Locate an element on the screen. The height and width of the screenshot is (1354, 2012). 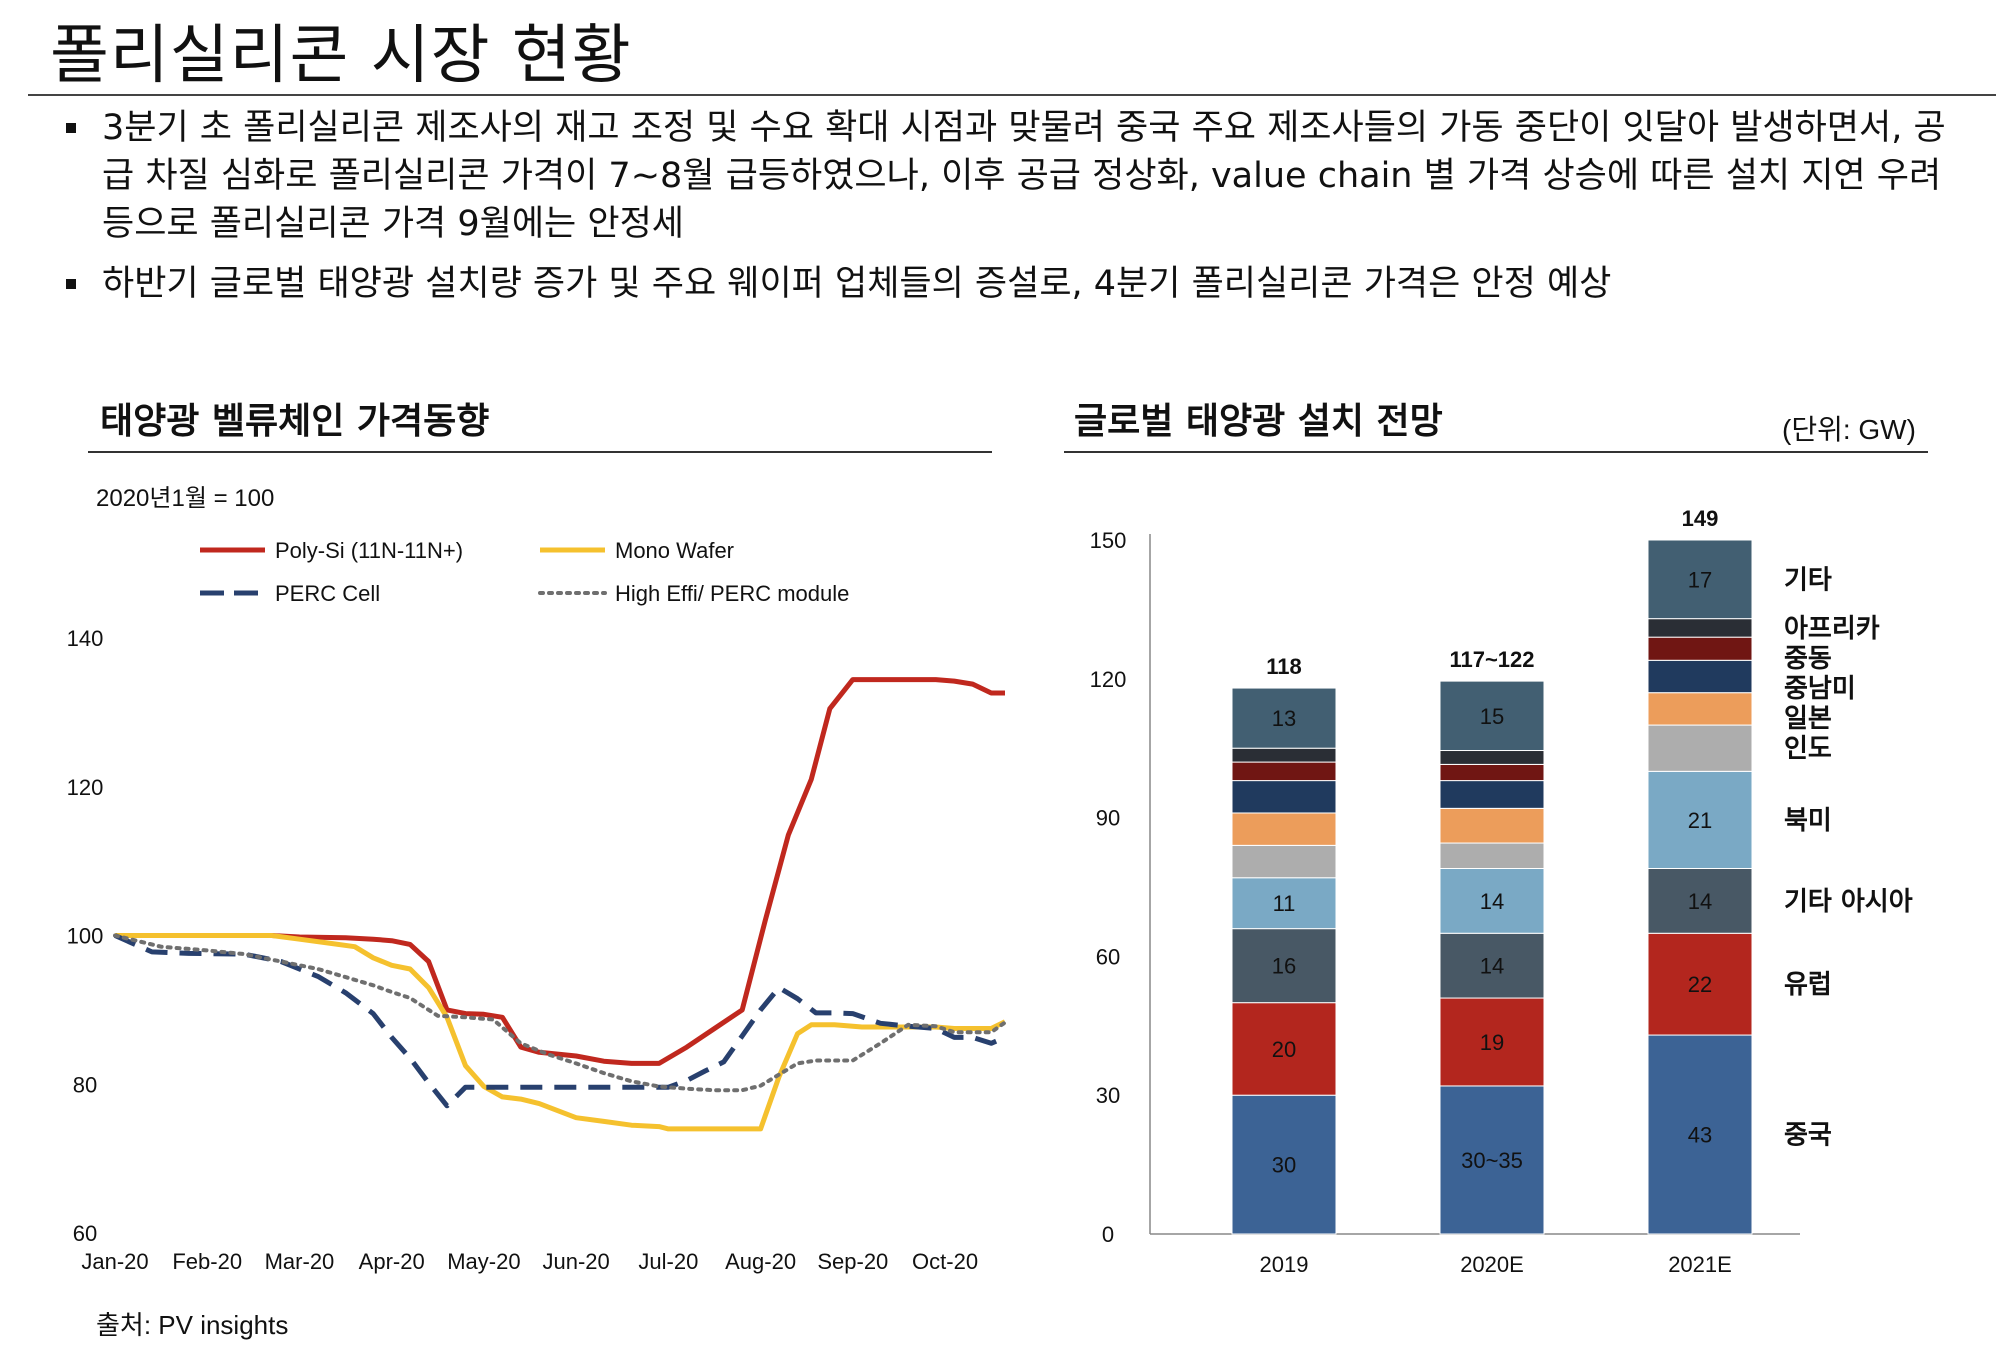
y-tick-label: 80 is located at coordinates (85, 1084).